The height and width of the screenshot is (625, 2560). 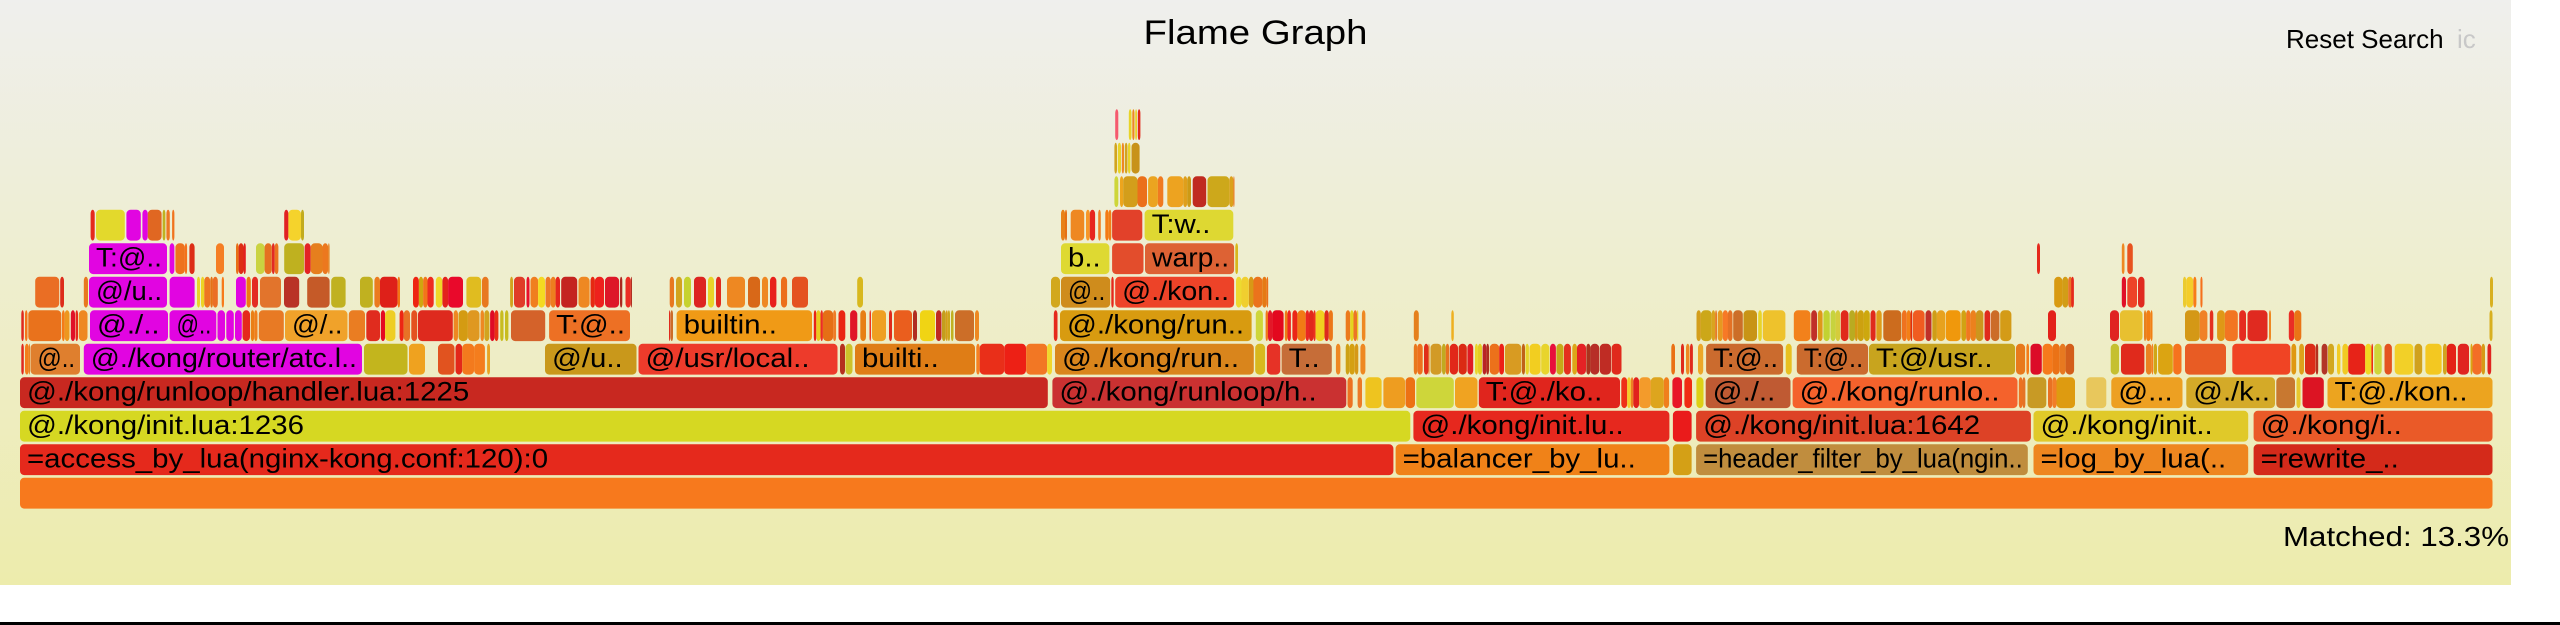 What do you see at coordinates (2331, 425) in the screenshot?
I see `svg-text: @./kong/i..` at bounding box center [2331, 425].